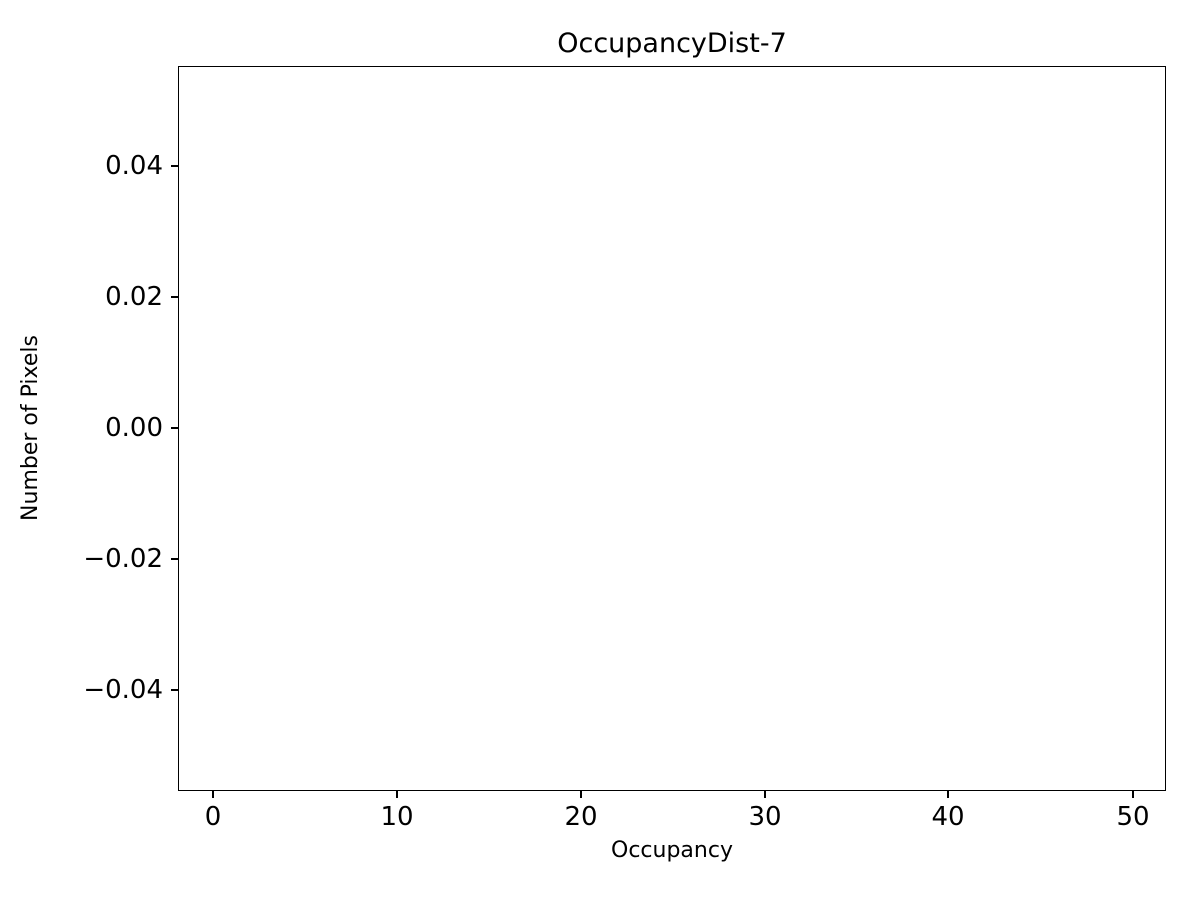  What do you see at coordinates (81, 450) in the screenshot?
I see `y-axis-tick-labels: 0.04 0.02 0.00 −0.02 −0.04` at bounding box center [81, 450].